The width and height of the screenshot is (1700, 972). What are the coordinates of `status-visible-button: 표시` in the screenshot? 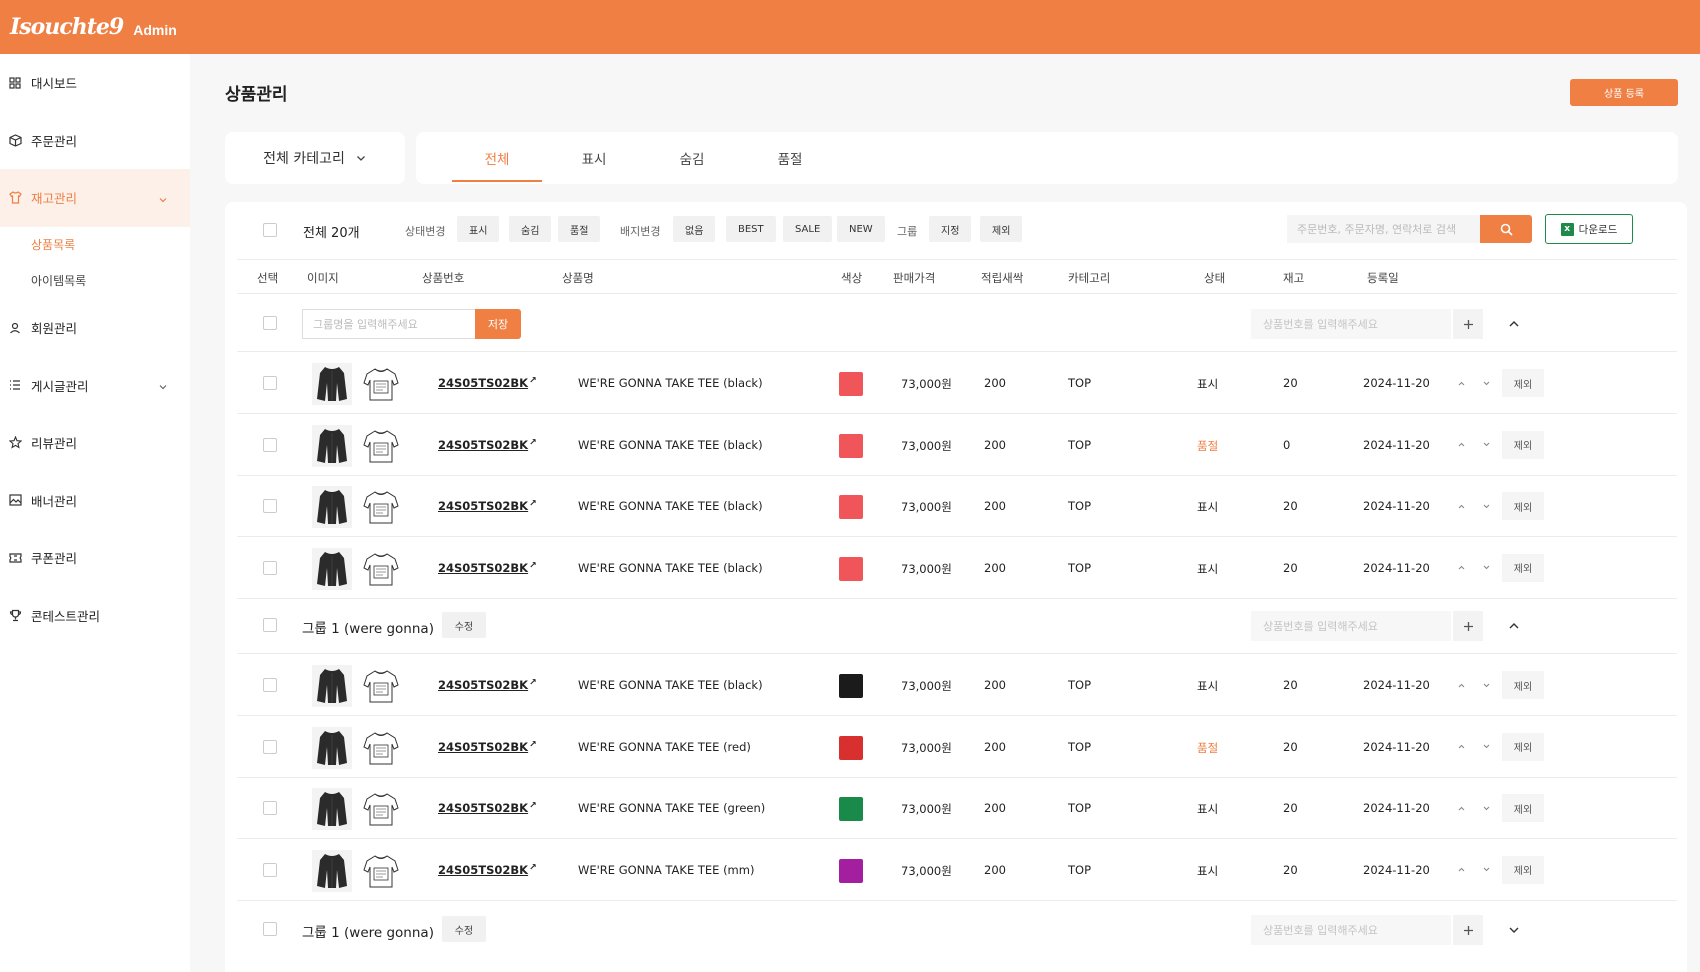 It's located at (478, 229).